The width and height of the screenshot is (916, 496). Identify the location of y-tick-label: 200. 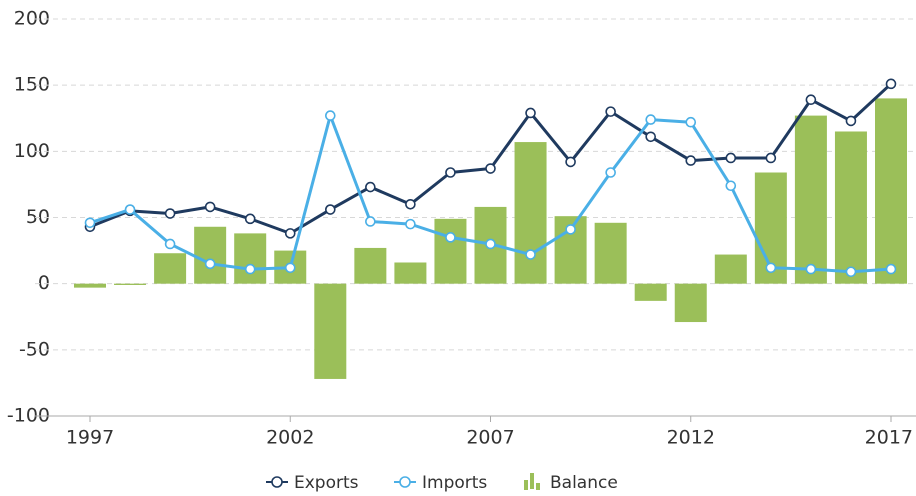
(32, 19).